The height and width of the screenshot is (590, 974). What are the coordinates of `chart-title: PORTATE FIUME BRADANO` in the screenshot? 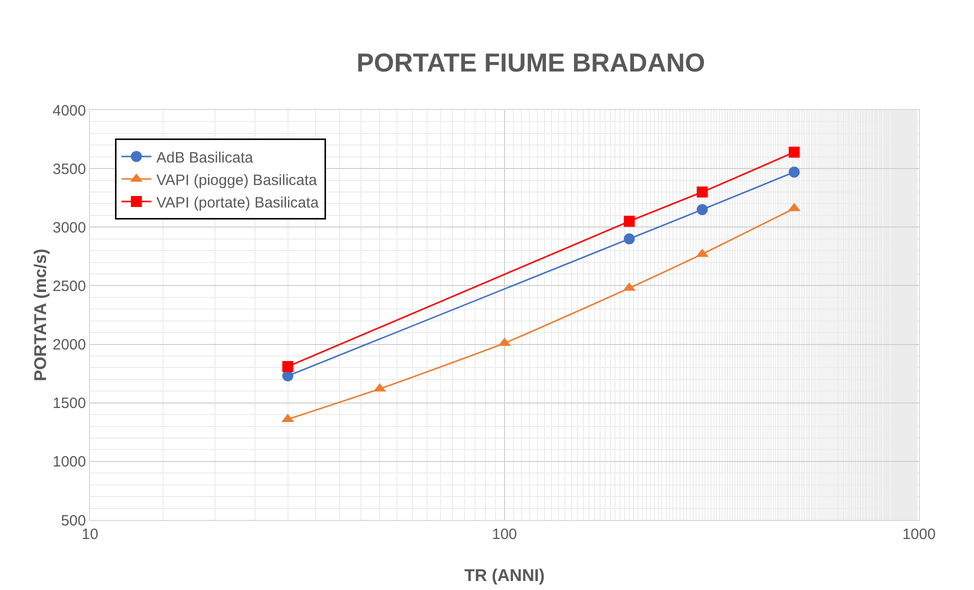 It's located at (531, 62).